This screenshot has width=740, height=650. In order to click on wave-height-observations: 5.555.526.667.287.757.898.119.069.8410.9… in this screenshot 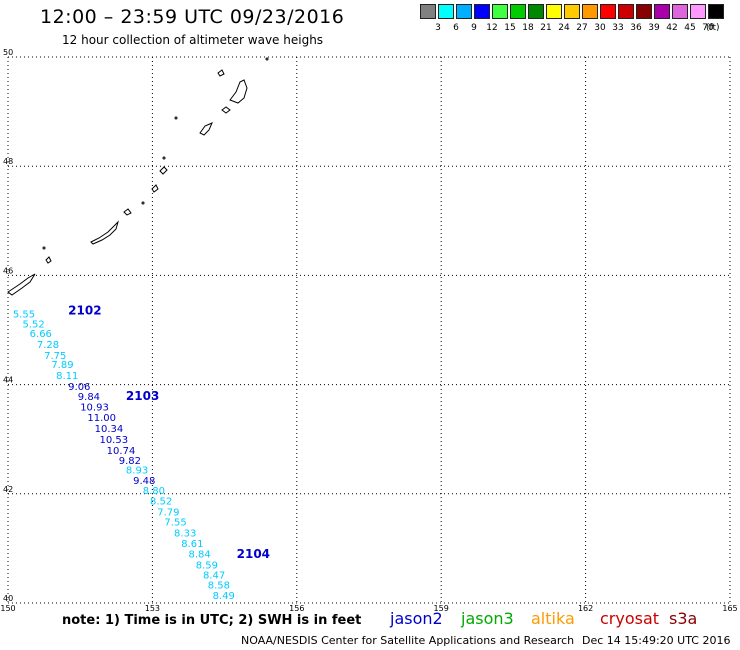, I will do `click(124, 455)`.